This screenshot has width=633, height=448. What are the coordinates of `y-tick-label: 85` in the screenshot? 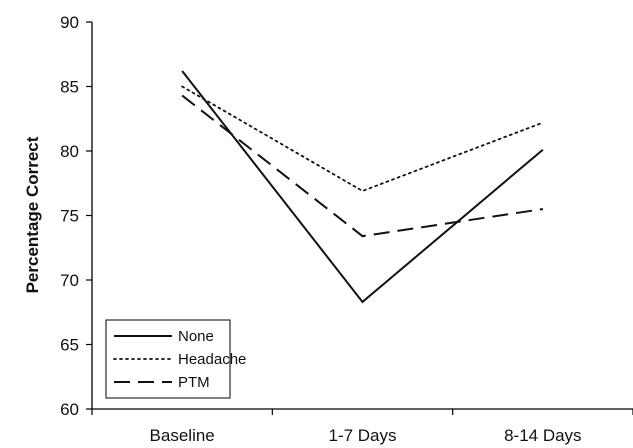 It's located at (69, 87).